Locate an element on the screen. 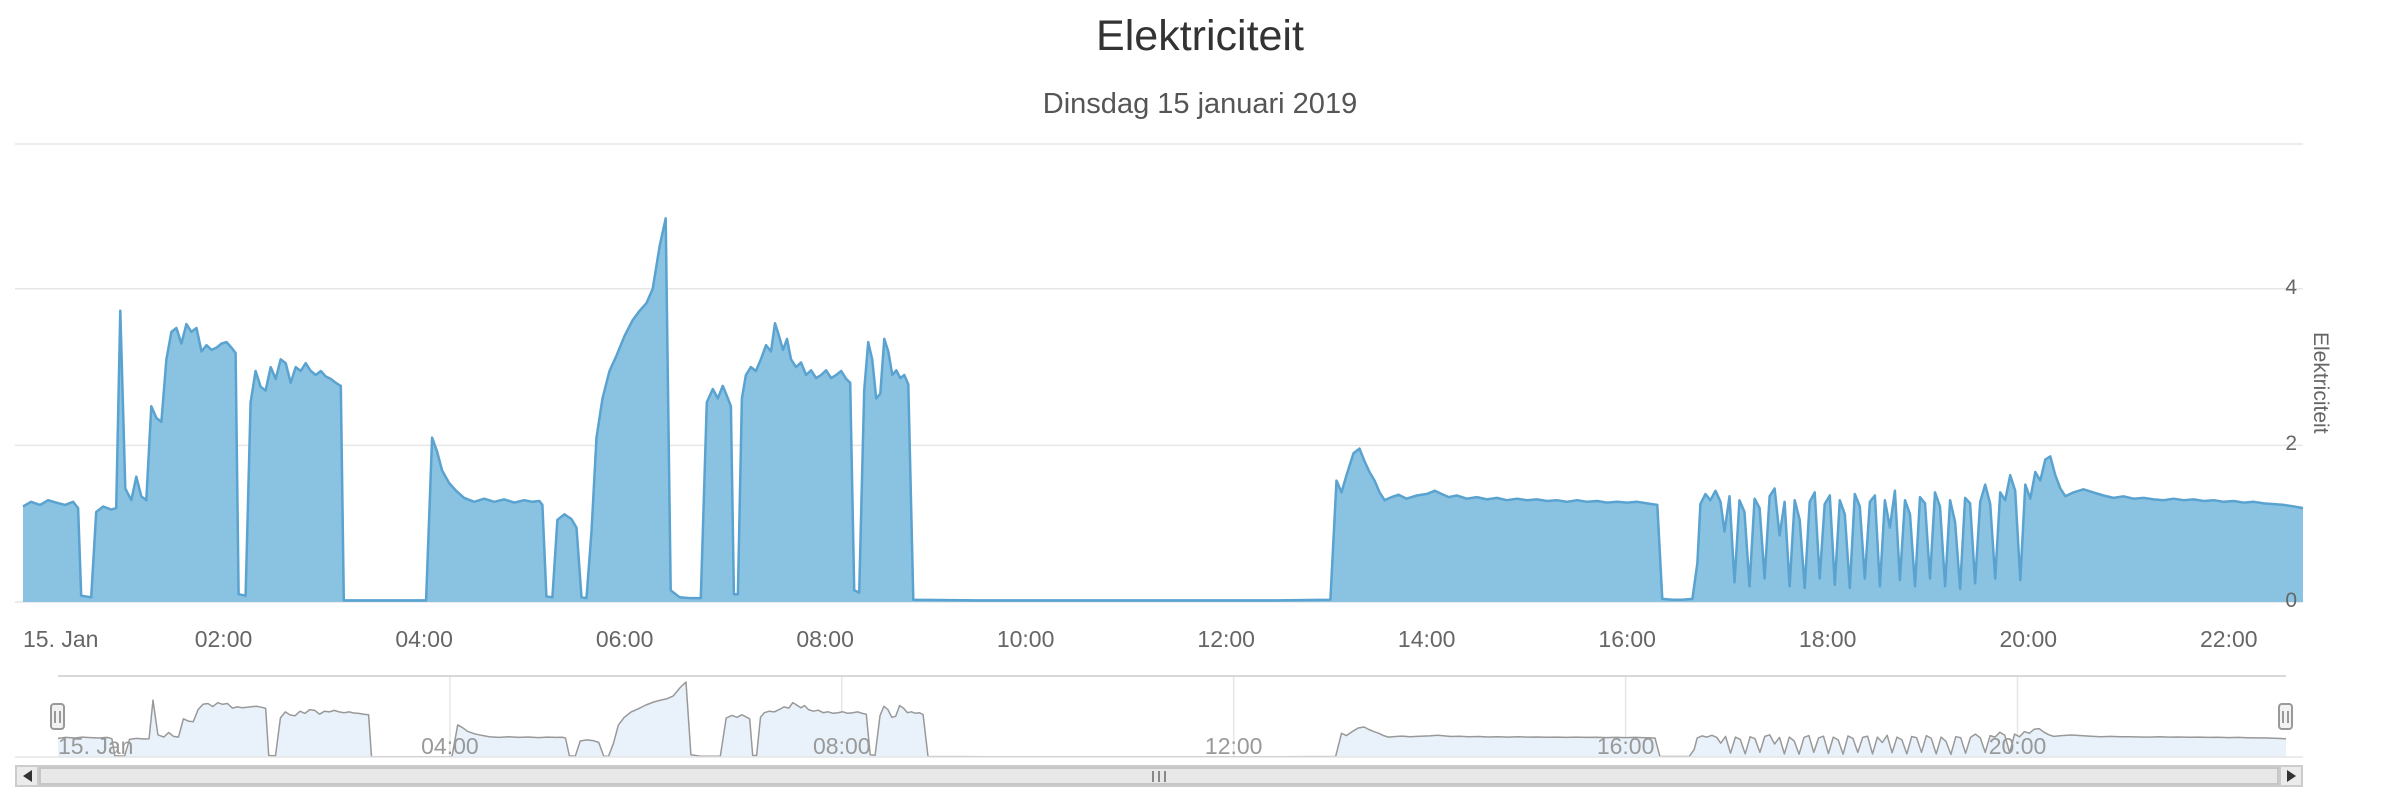 Image resolution: width=2400 pixels, height=800 pixels. chart-subtitle: Dinsdag 15 januari 2019 is located at coordinates (1200, 104).